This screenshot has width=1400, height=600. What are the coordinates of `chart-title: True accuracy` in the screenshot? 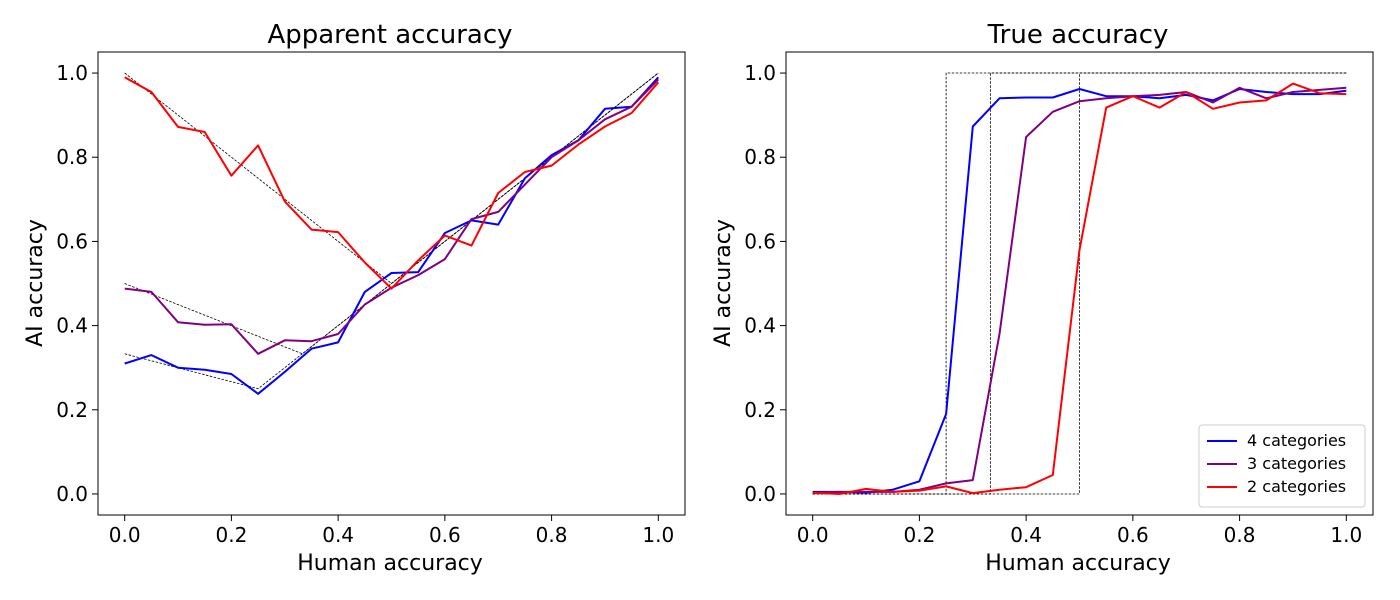 It's located at (1078, 35).